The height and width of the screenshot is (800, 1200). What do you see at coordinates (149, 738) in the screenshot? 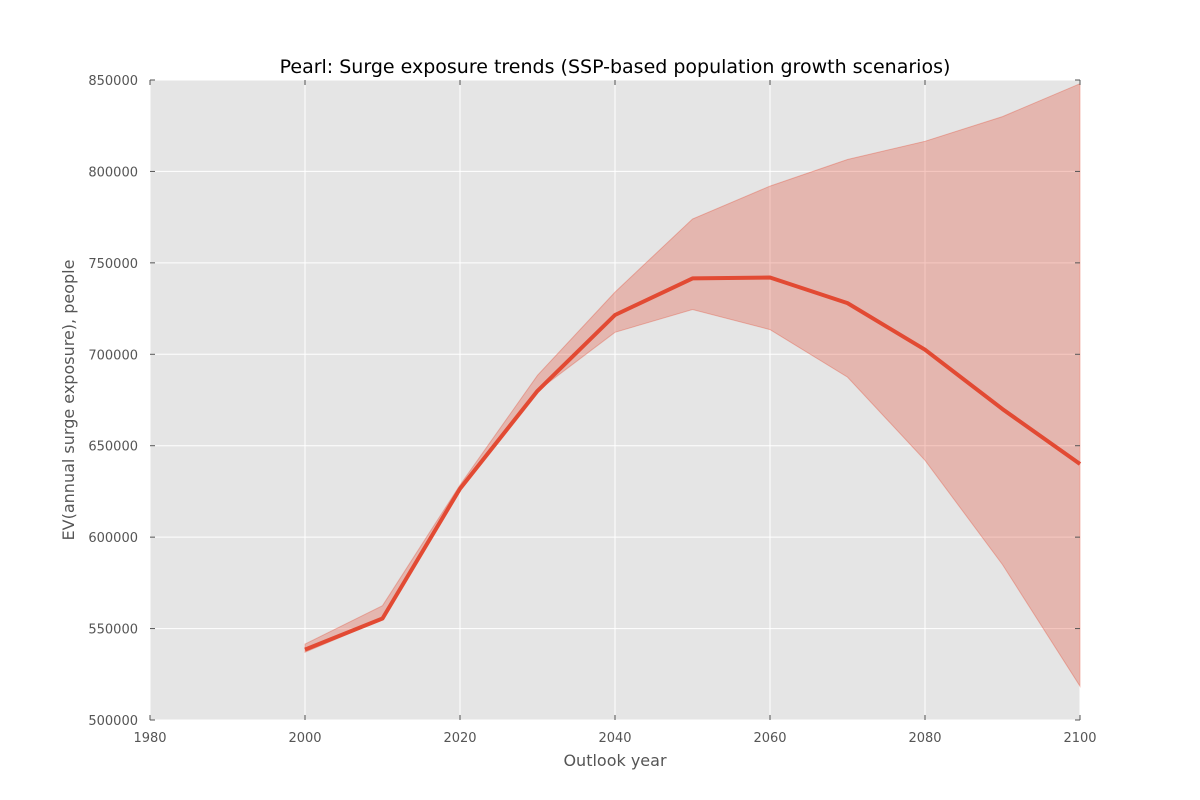
I see `x-tick-label: 1980` at bounding box center [149, 738].